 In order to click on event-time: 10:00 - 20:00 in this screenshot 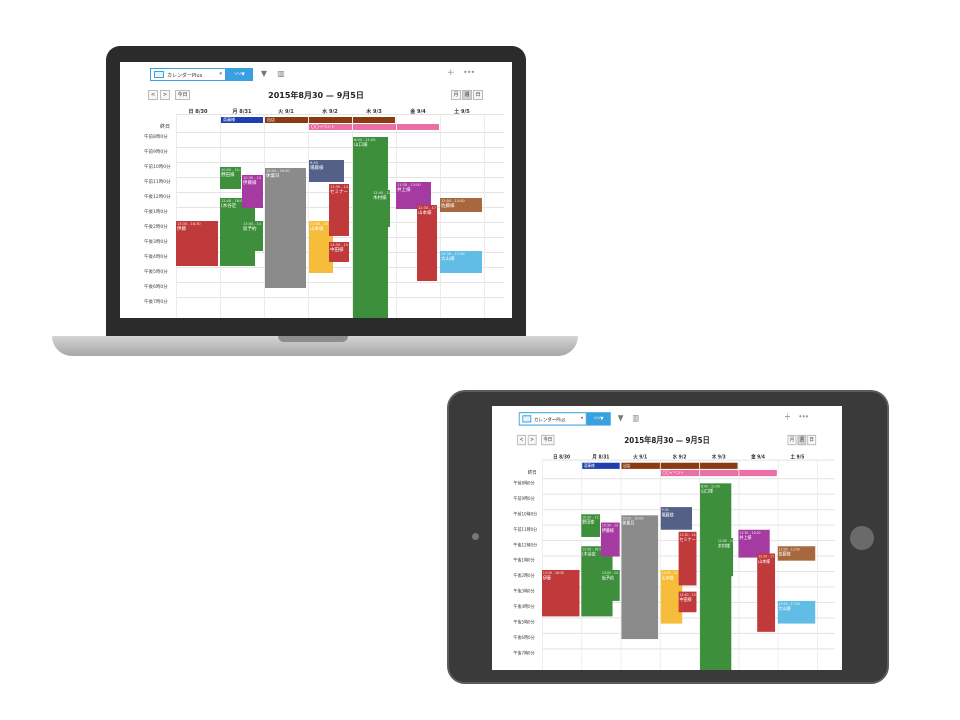, I will do `click(633, 518)`.